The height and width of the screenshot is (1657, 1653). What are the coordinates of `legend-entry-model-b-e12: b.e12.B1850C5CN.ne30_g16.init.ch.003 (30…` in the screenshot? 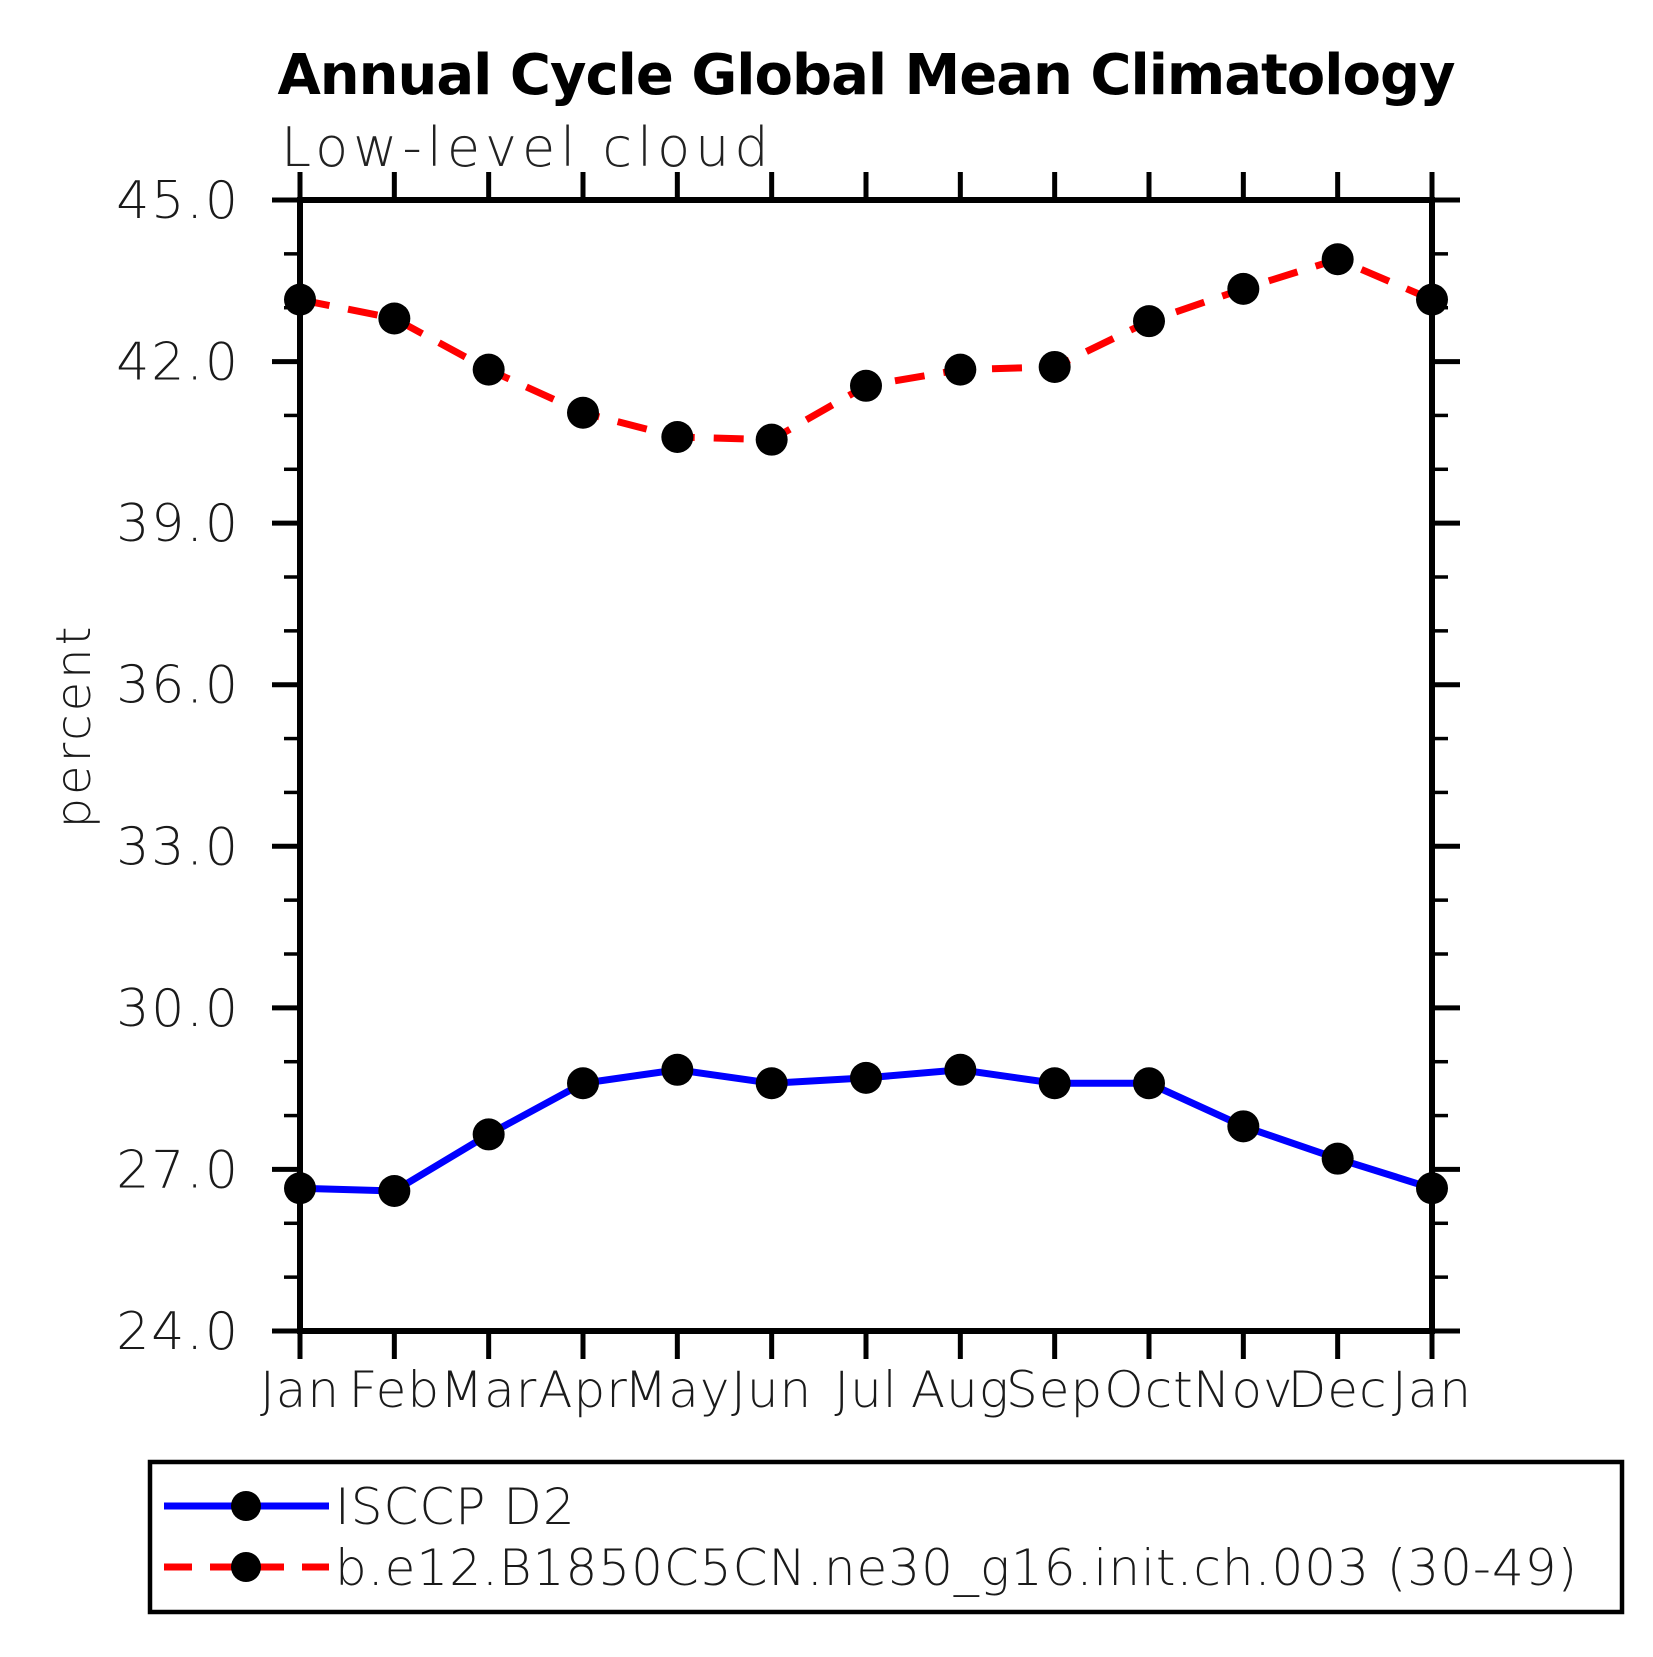 It's located at (871, 1568).